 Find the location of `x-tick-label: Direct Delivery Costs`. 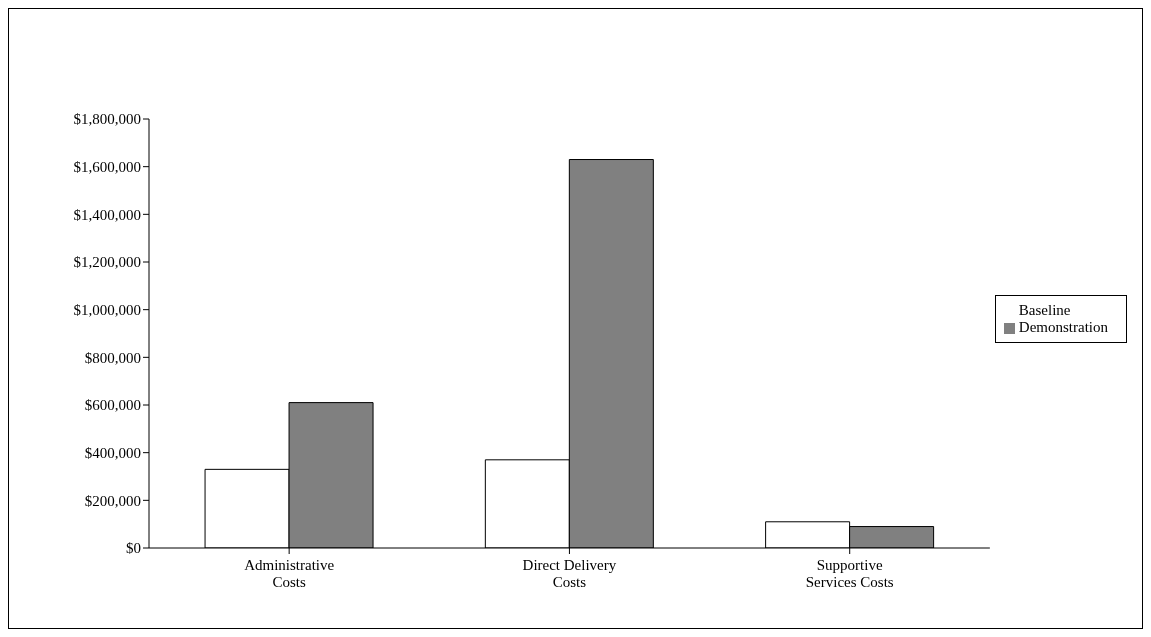

x-tick-label: Direct Delivery Costs is located at coordinates (569, 573).